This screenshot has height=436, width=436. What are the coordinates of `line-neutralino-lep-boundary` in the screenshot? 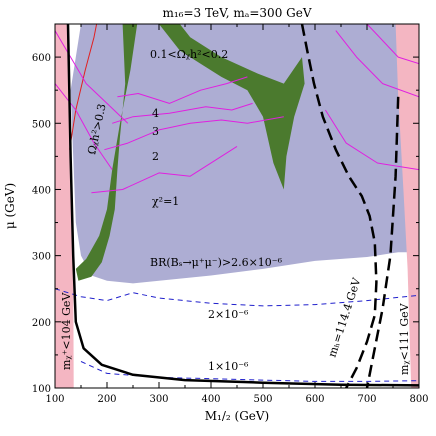 It's located at (83, 87).